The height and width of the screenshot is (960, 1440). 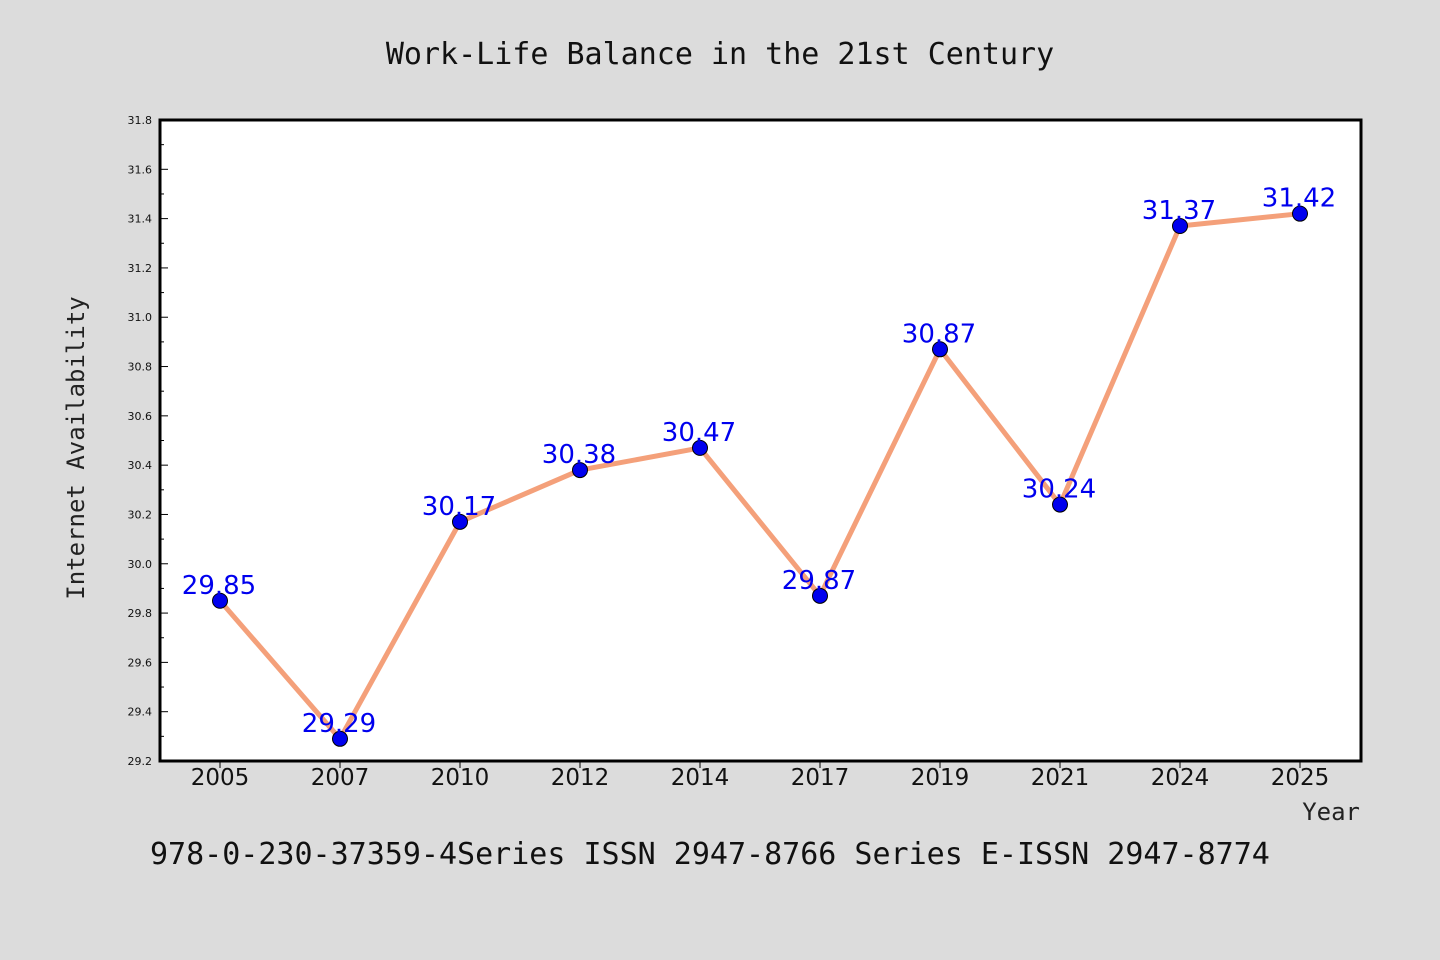 What do you see at coordinates (1059, 490) in the screenshot?
I see `data-label: 30.24` at bounding box center [1059, 490].